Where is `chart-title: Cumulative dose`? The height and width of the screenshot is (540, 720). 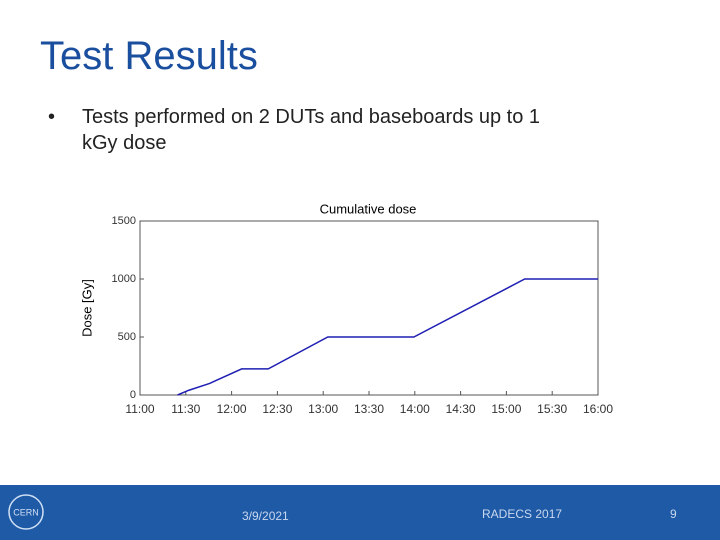 chart-title: Cumulative dose is located at coordinates (368, 208).